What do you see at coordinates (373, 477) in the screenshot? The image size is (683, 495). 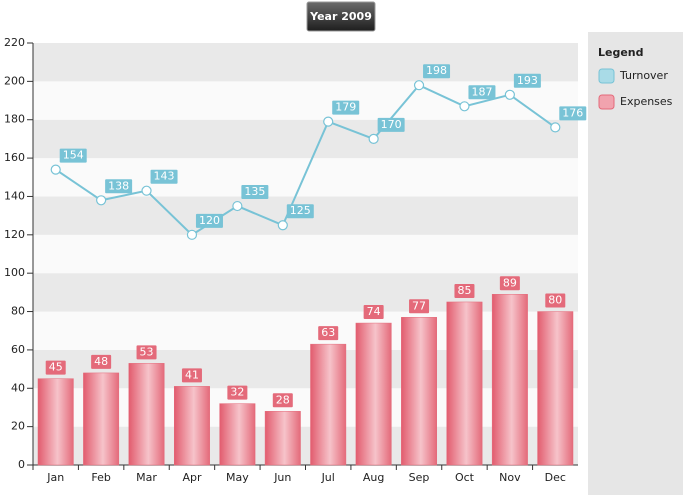 I see `x-tick-label: Aug` at bounding box center [373, 477].